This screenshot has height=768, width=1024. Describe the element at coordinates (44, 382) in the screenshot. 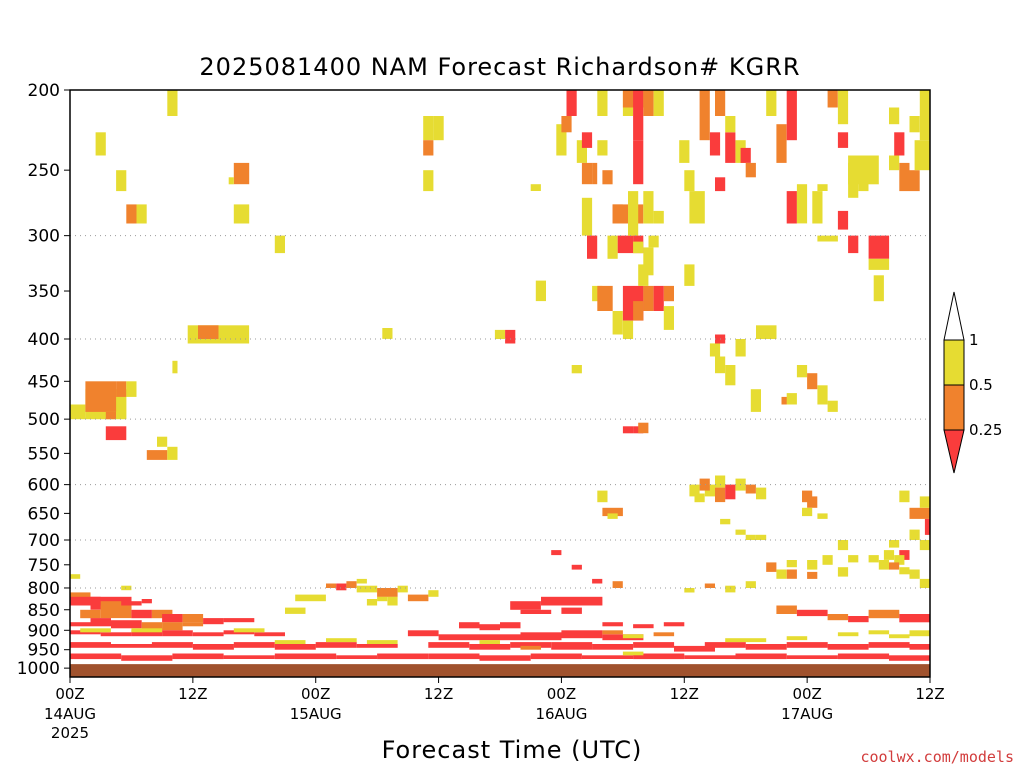

I see `y-tick-label: 450` at that location.